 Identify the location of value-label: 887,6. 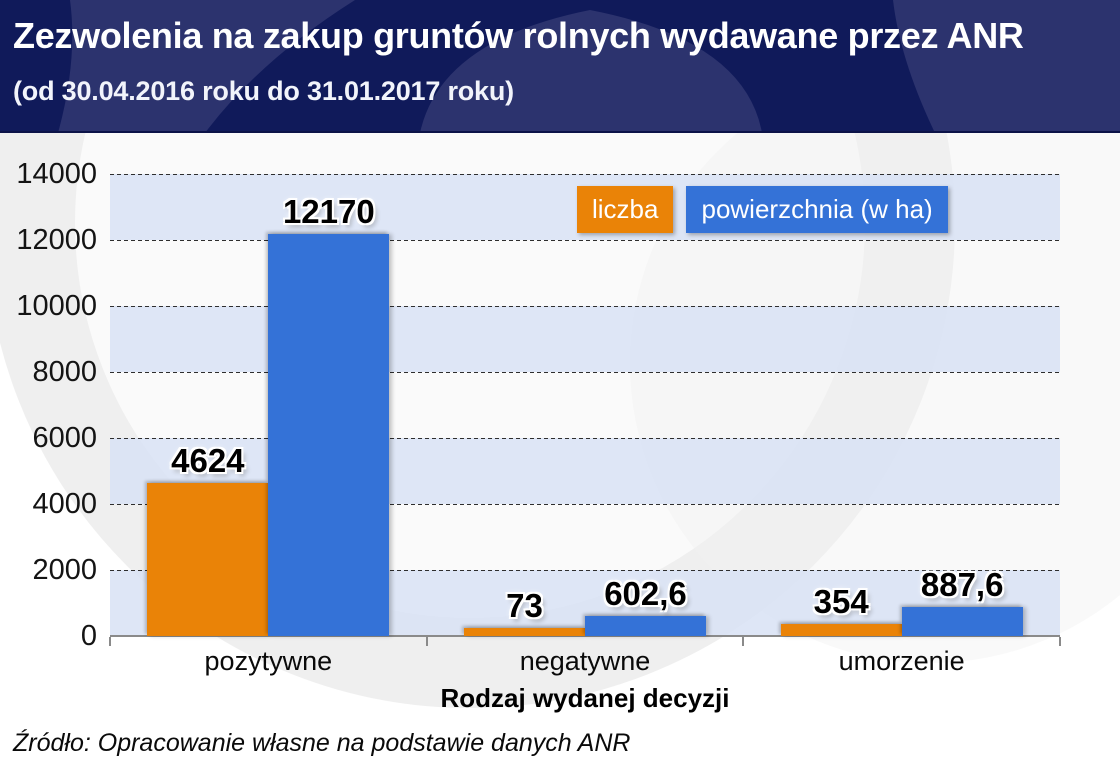
(962, 584).